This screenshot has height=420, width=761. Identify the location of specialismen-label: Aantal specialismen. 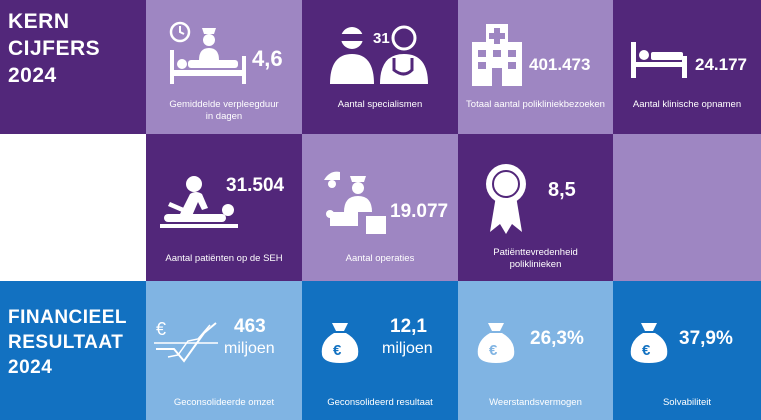
(380, 104).